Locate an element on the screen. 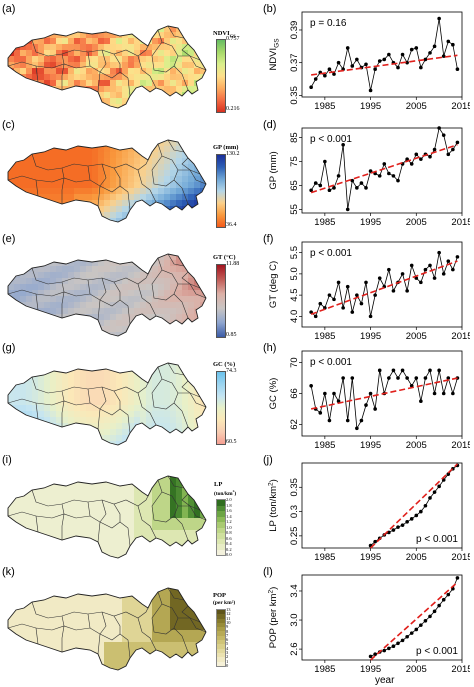 This screenshot has height=687, width=474. y-tick-label: 65 is located at coordinates (294, 185).